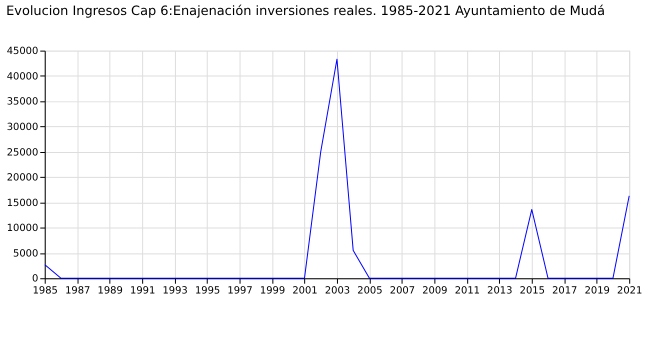 Image resolution: width=660 pixels, height=350 pixels. Describe the element at coordinates (22, 178) in the screenshot. I see `y-tick-label: 20000` at that location.